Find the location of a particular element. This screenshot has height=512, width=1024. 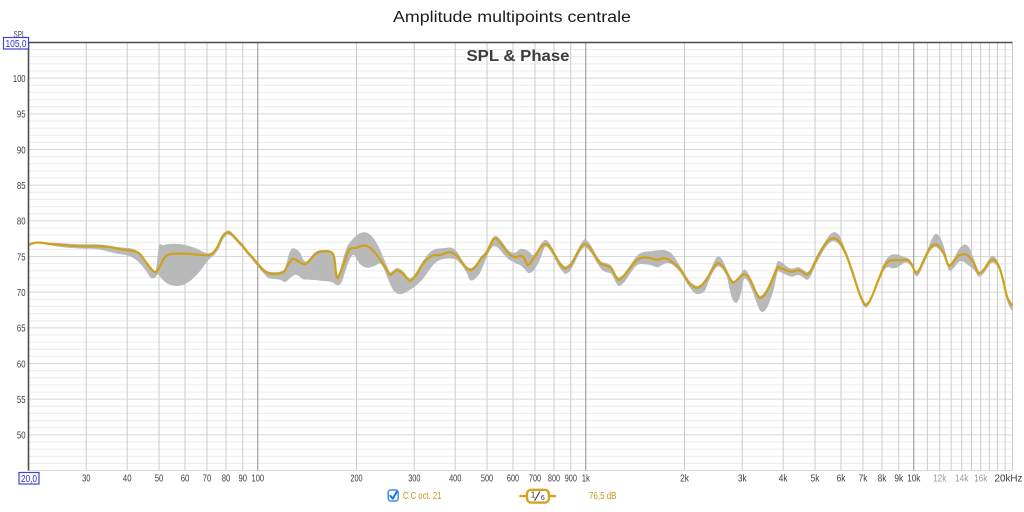

svg-text: 8k is located at coordinates (882, 479).